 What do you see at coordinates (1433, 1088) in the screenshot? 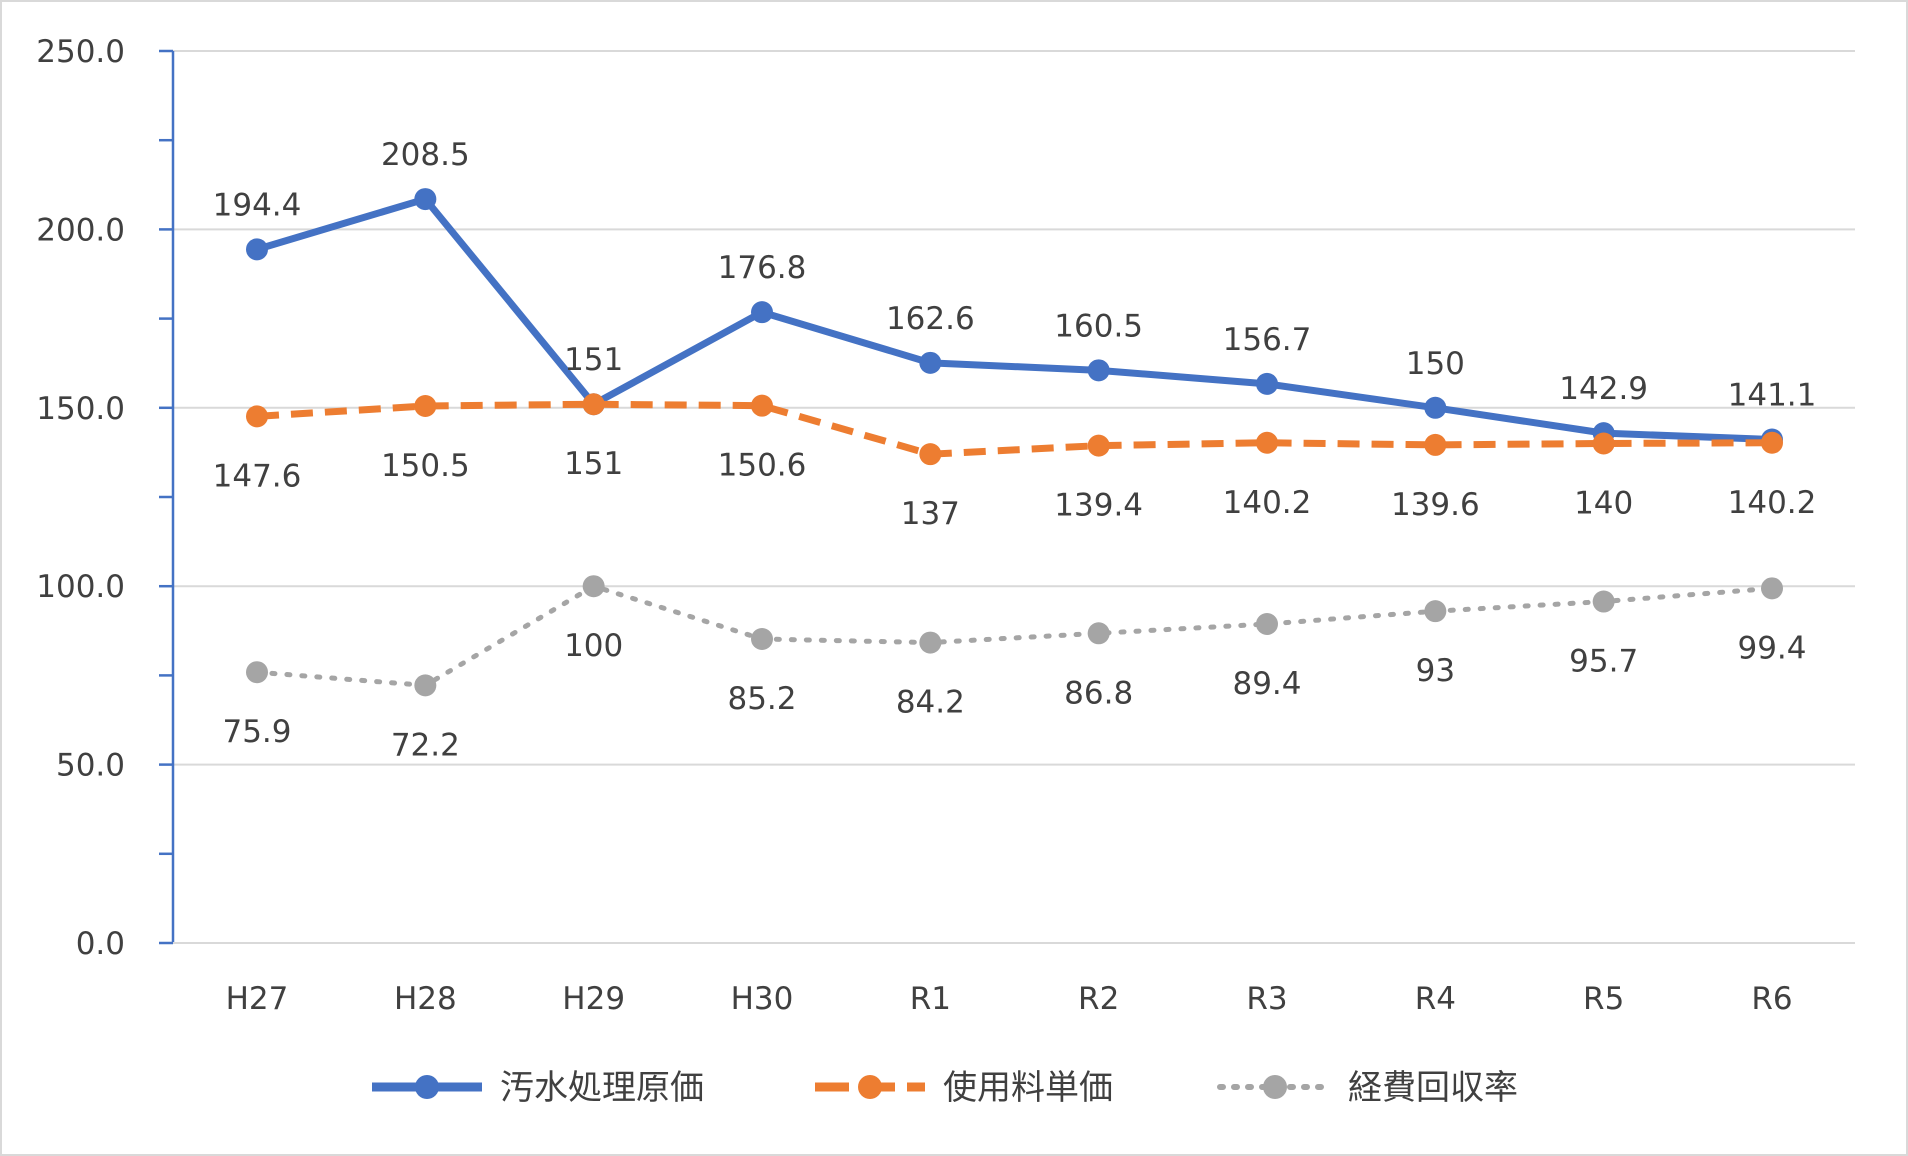
I see `legend-label: 経費回収率` at bounding box center [1433, 1088].